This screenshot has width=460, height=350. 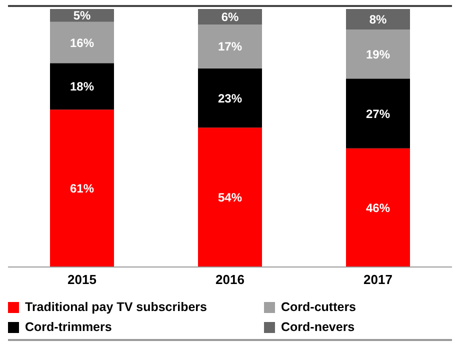 I want to click on legend-label: Traditional pay TV subscribers, so click(x=116, y=307).